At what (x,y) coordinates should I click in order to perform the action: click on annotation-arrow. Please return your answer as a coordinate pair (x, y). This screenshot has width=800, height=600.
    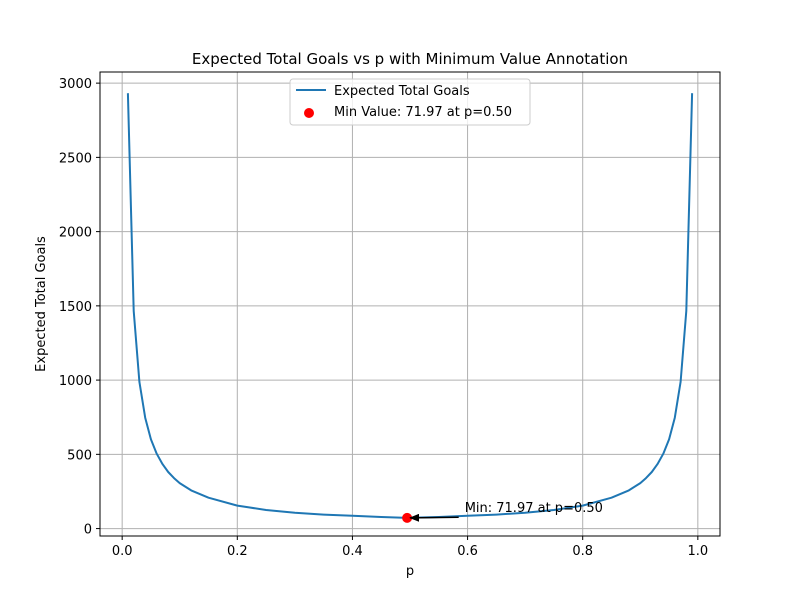
    Looking at the image, I should click on (434, 517).